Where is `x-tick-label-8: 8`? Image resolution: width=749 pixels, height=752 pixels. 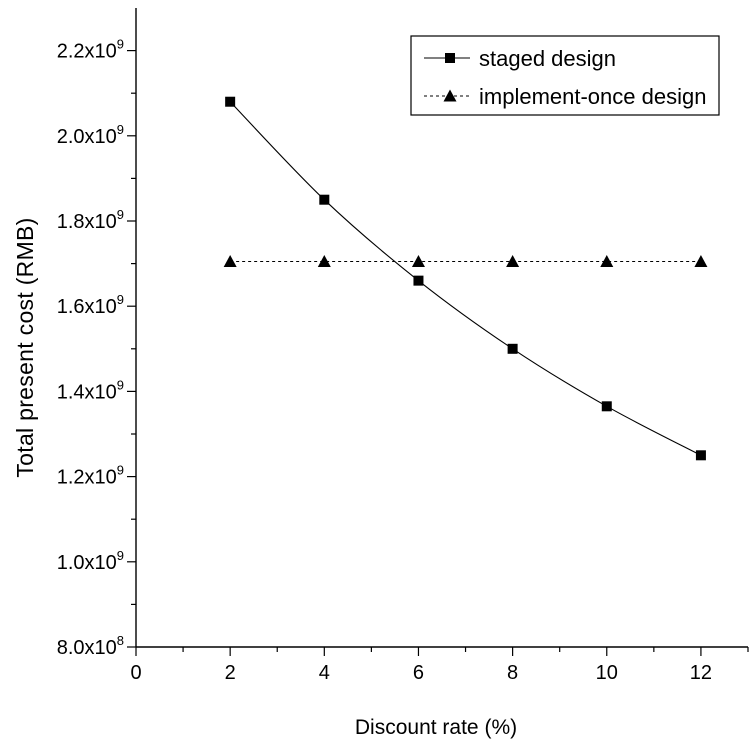
x-tick-label-8: 8 is located at coordinates (512, 673).